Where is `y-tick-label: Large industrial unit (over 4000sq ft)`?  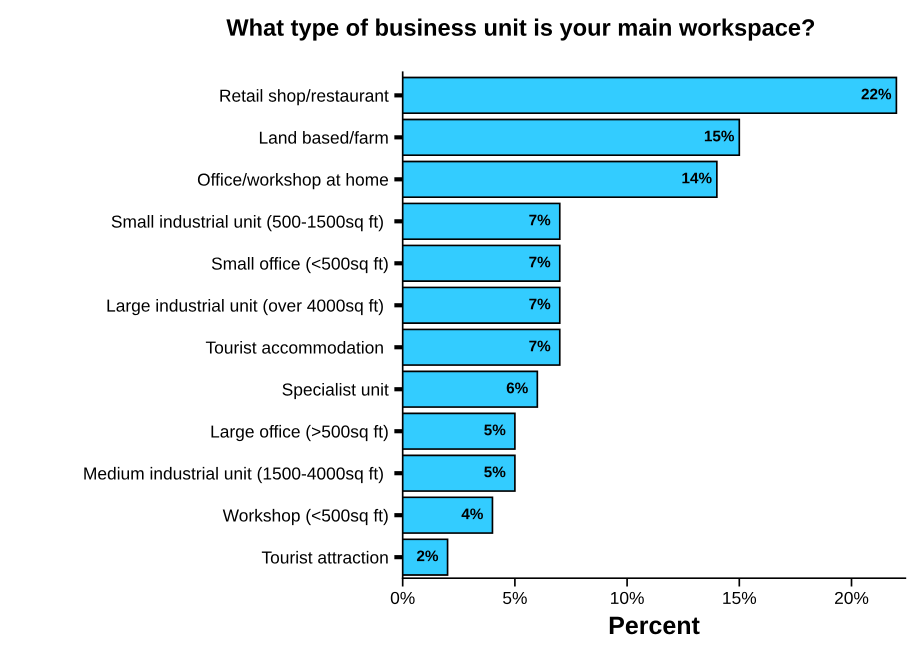
y-tick-label: Large industrial unit (over 4000sq ft) is located at coordinates (245, 307).